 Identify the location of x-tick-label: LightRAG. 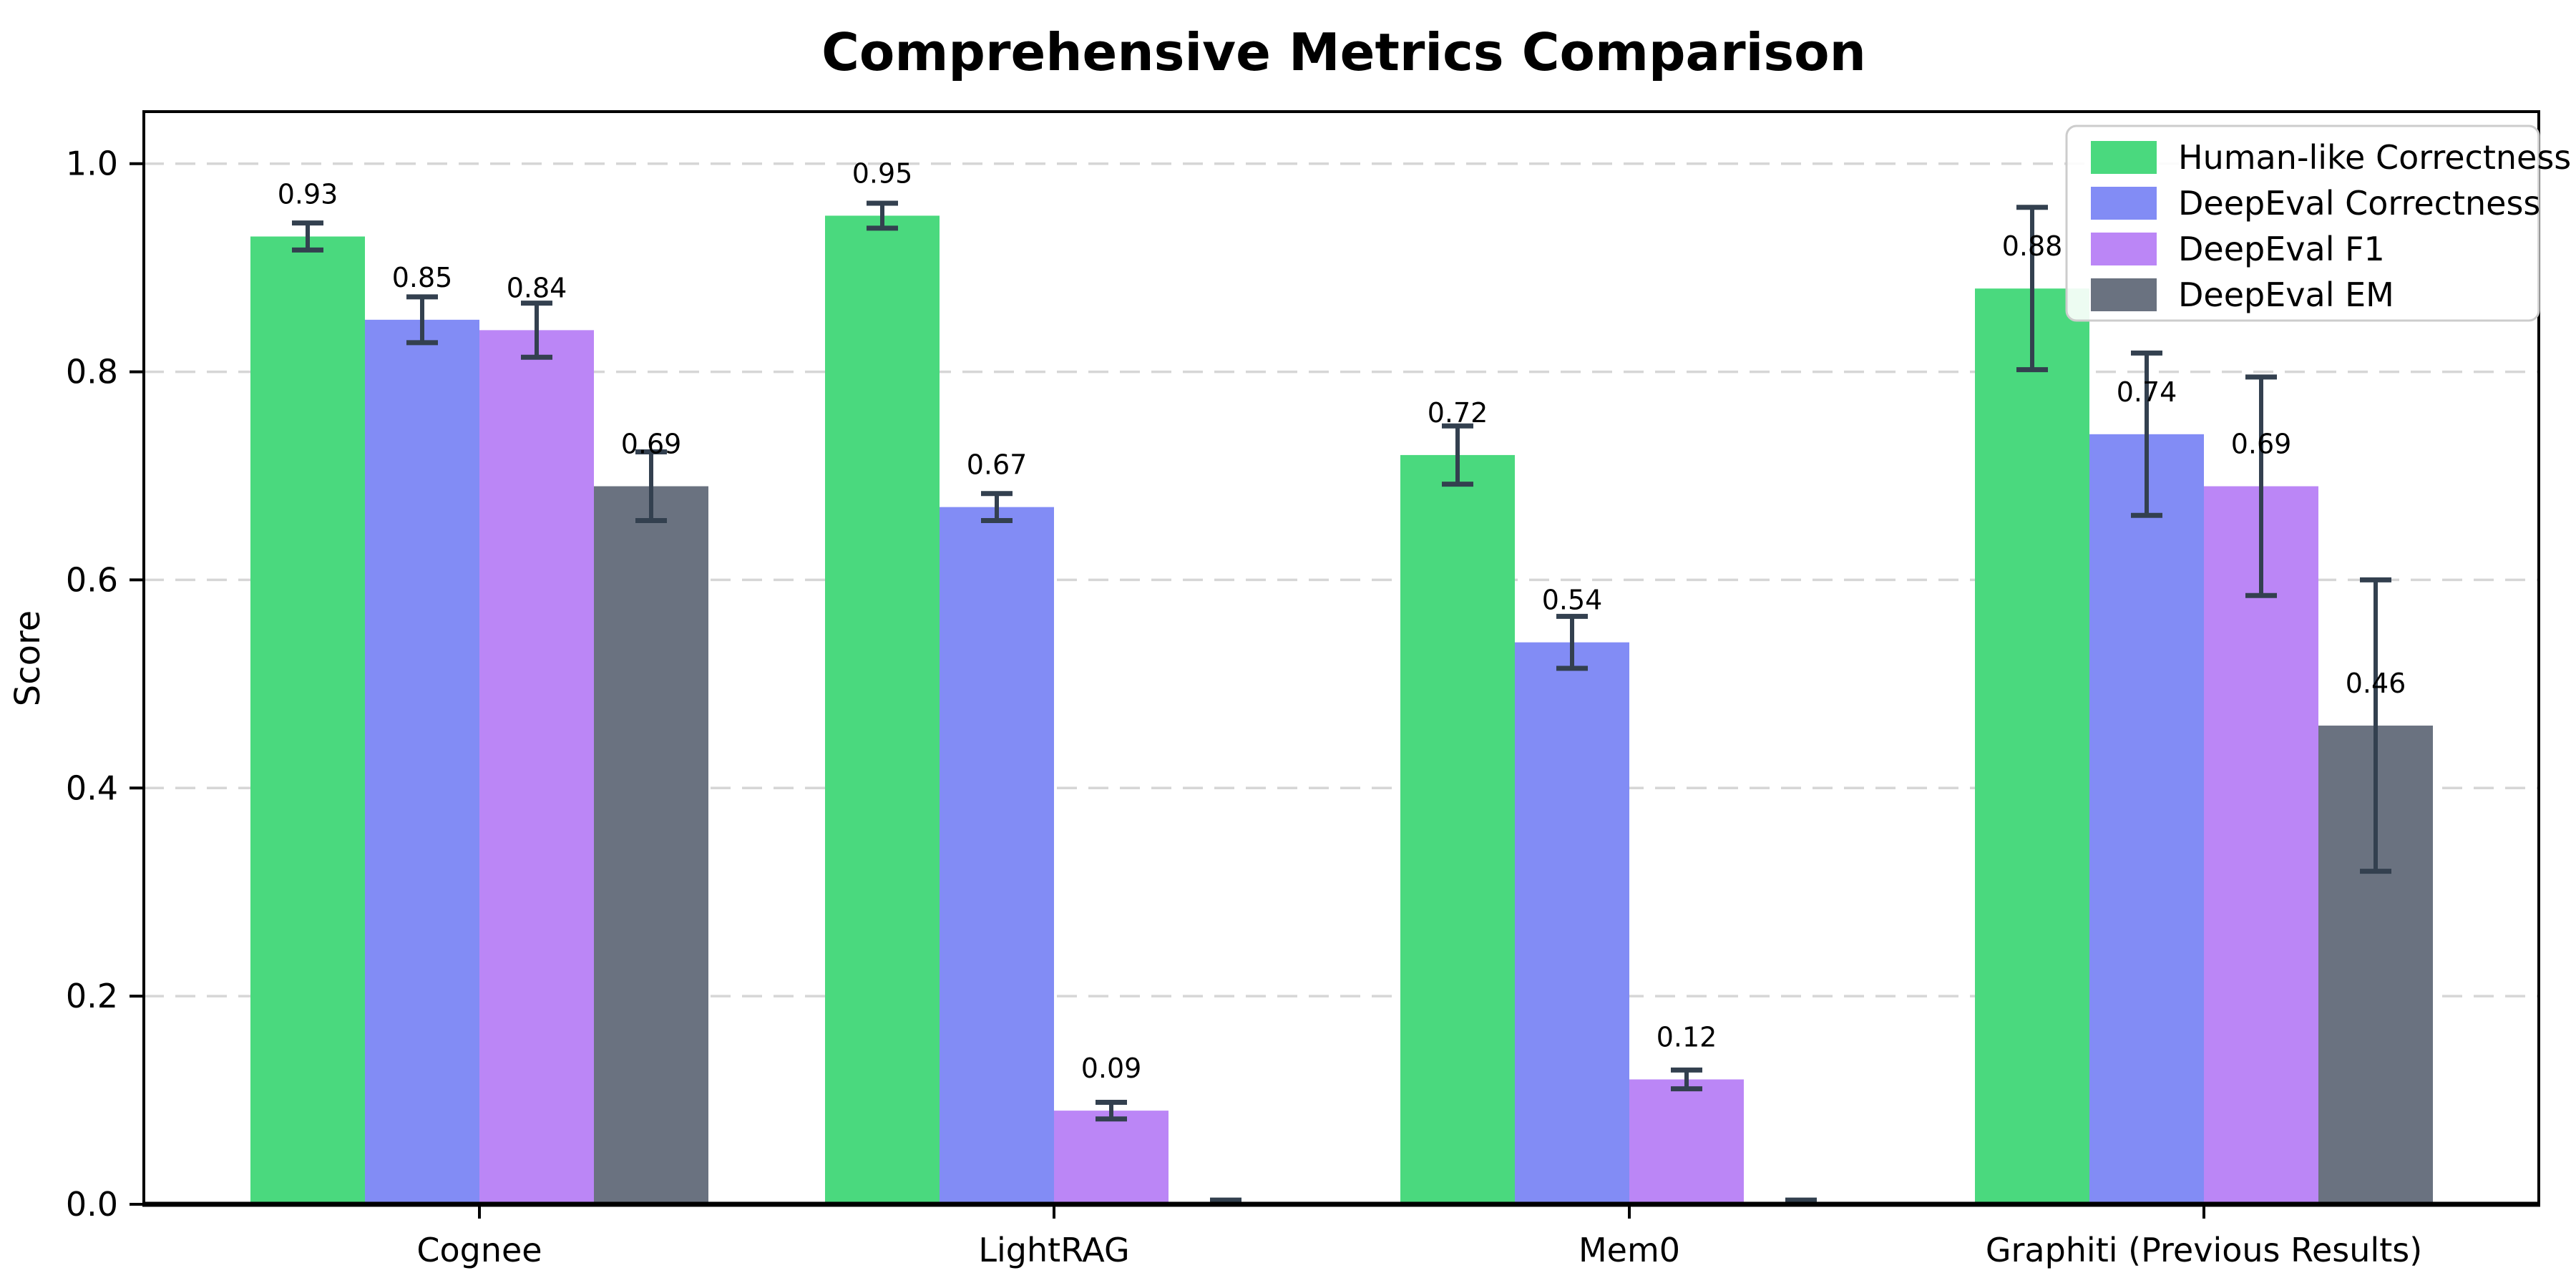
(1053, 1250).